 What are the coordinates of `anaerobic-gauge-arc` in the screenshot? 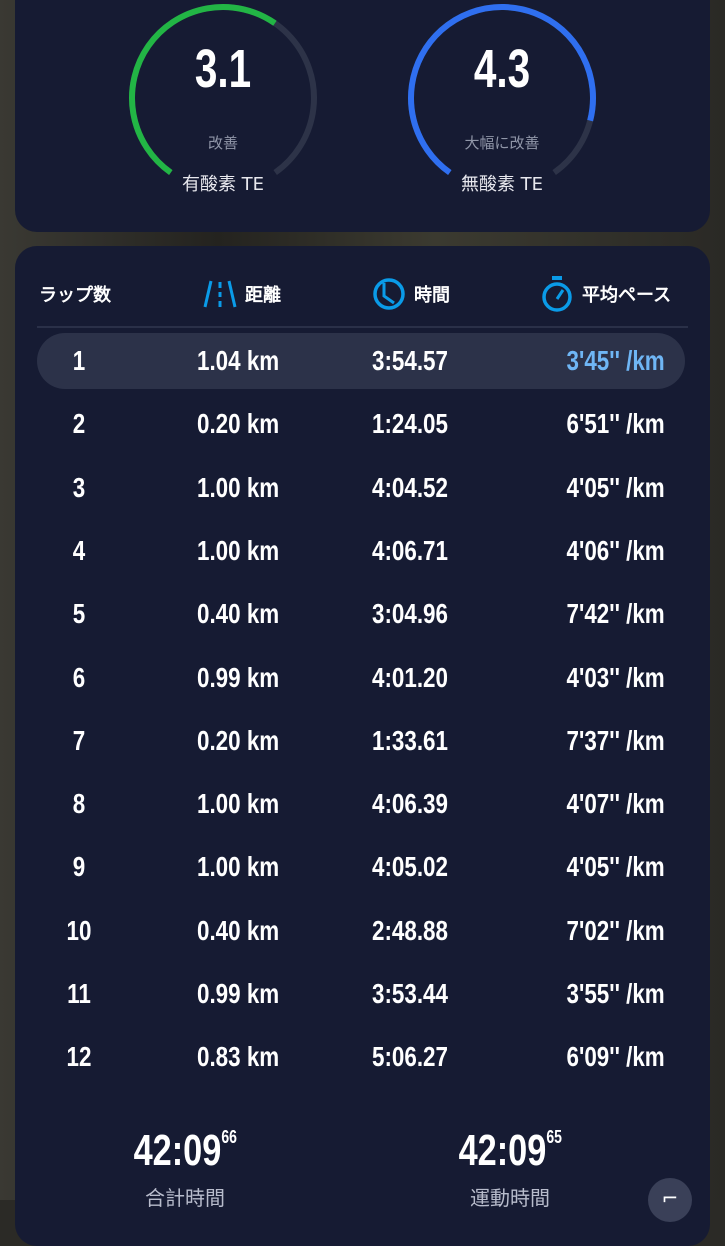 It's located at (502, 89).